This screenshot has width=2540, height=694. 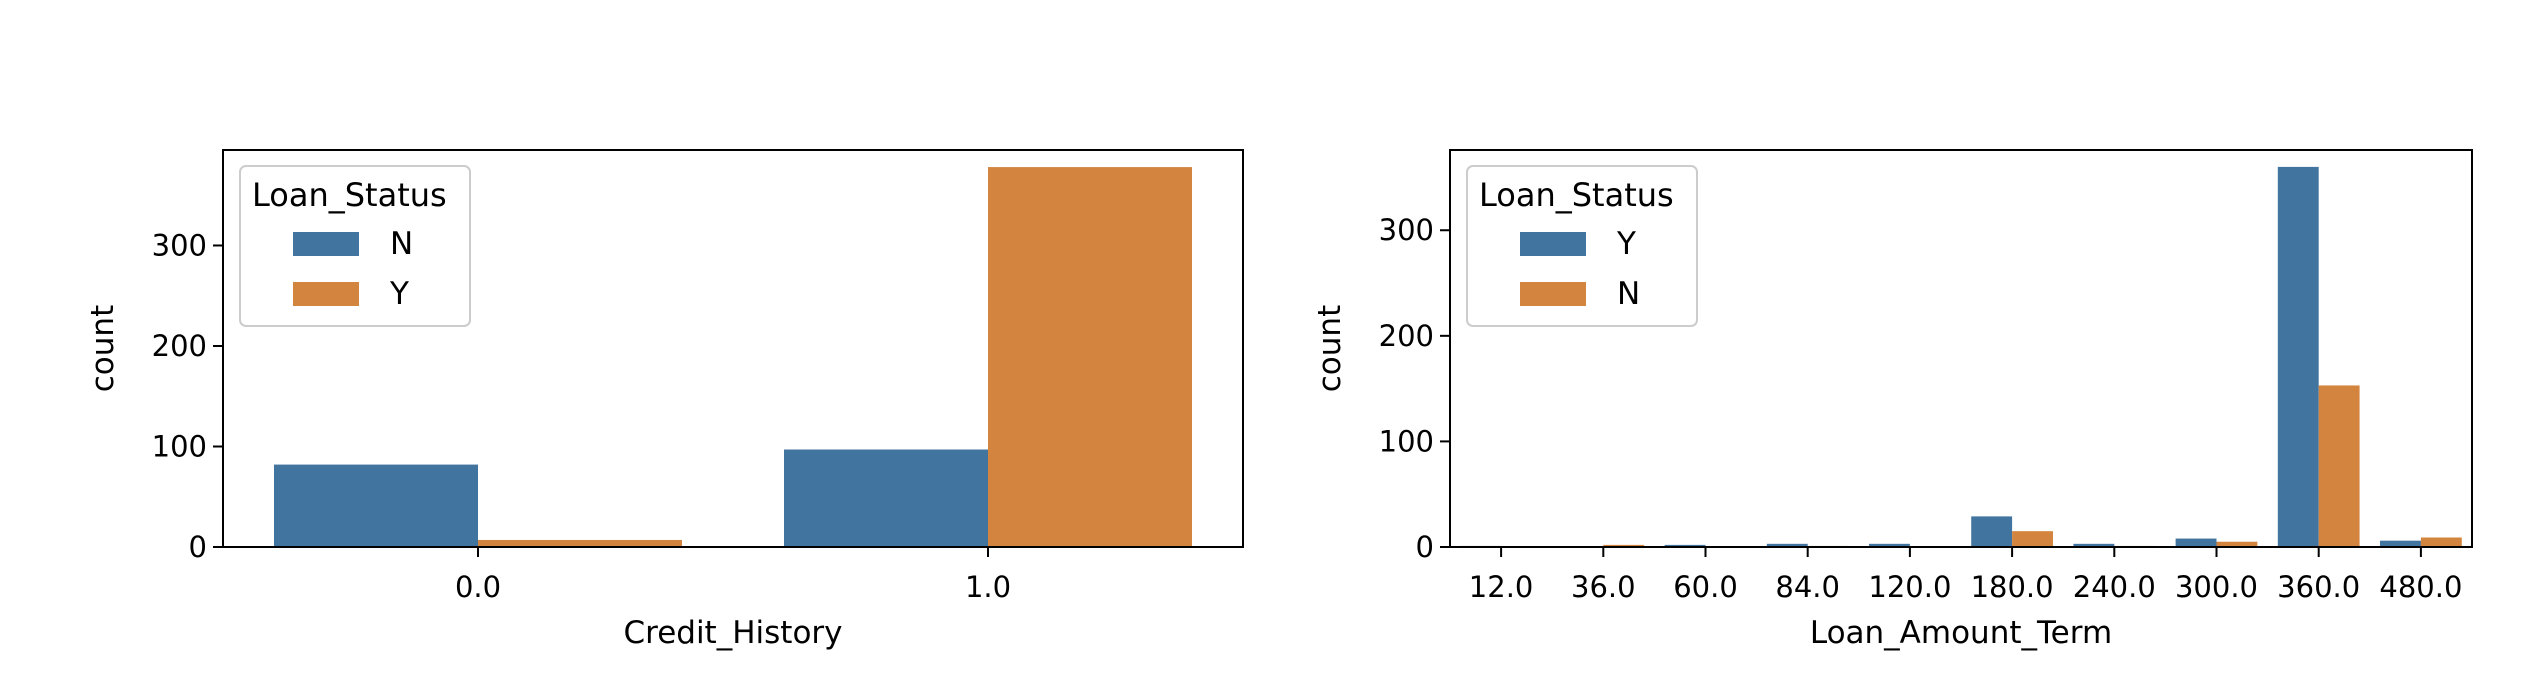 What do you see at coordinates (1685, 545) in the screenshot?
I see `bar-y-60.0` at bounding box center [1685, 545].